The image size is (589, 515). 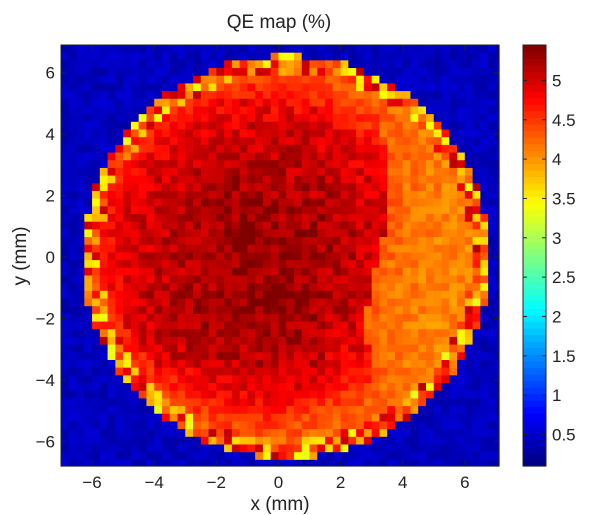 What do you see at coordinates (556, 159) in the screenshot?
I see `colorbar-tick-label: 4` at bounding box center [556, 159].